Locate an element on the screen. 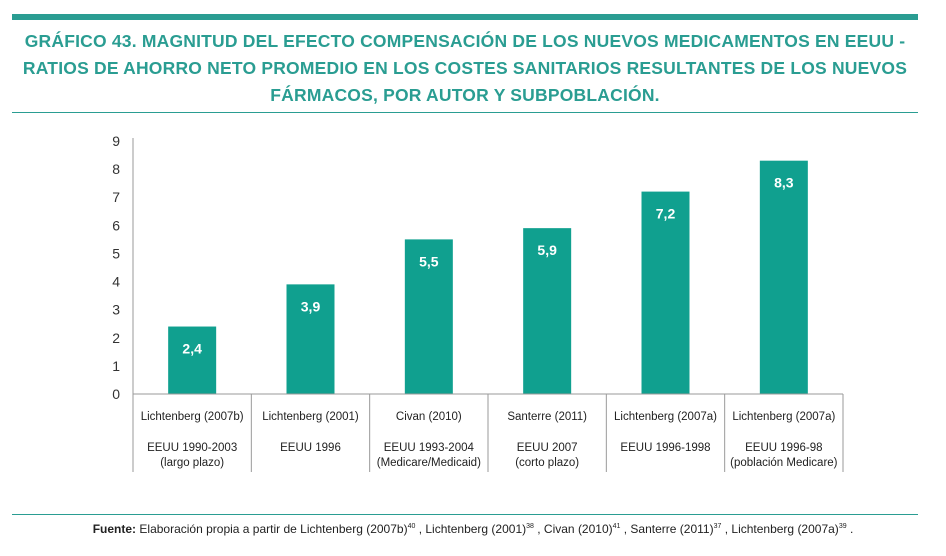 The width and height of the screenshot is (946, 556). source-text-5: , Lichtenberg (2007a) is located at coordinates (780, 529).